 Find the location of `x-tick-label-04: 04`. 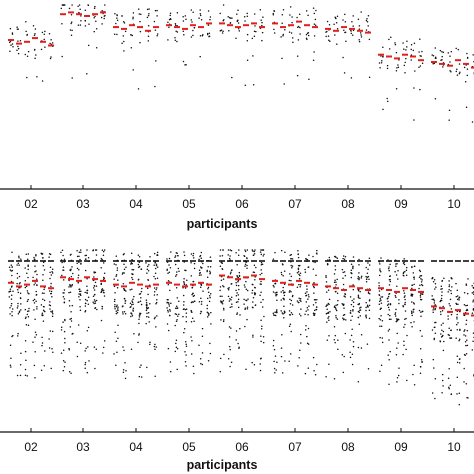

x-tick-label-04: 04 is located at coordinates (136, 204).